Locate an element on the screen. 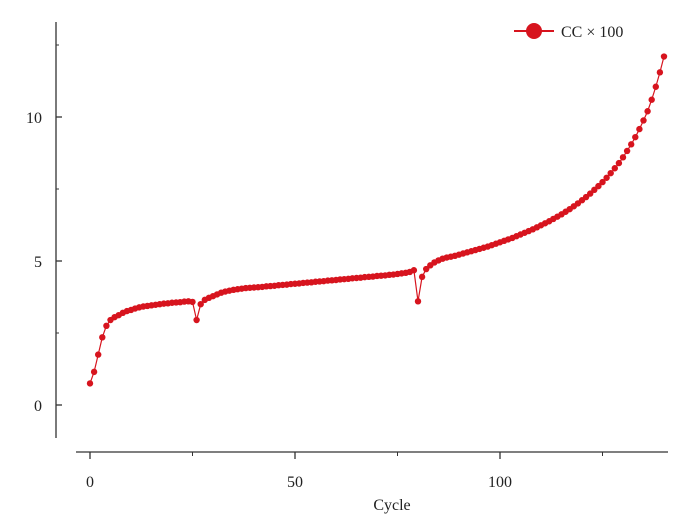  y-tick-label: 0 is located at coordinates (38, 406).